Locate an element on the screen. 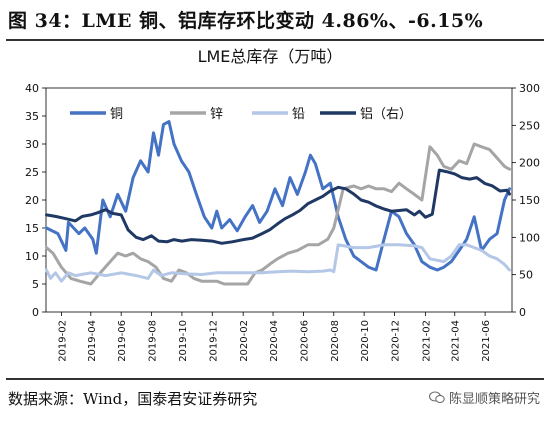  y-right-tick-label: 200 is located at coordinates (529, 163).